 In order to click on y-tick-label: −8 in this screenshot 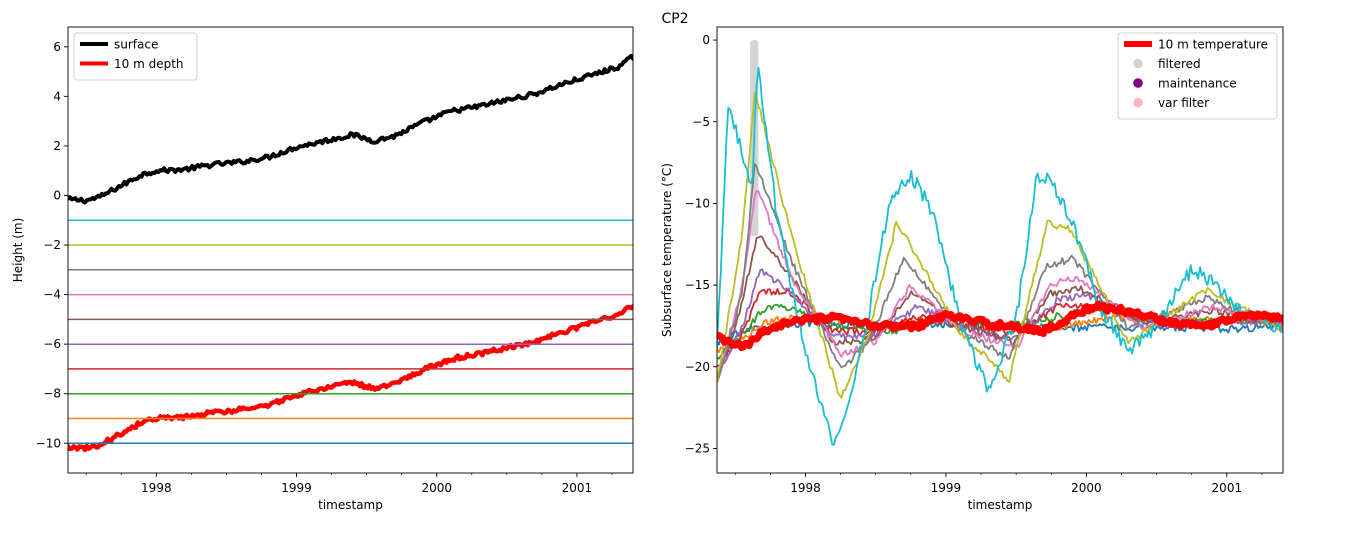, I will do `click(52, 394)`.